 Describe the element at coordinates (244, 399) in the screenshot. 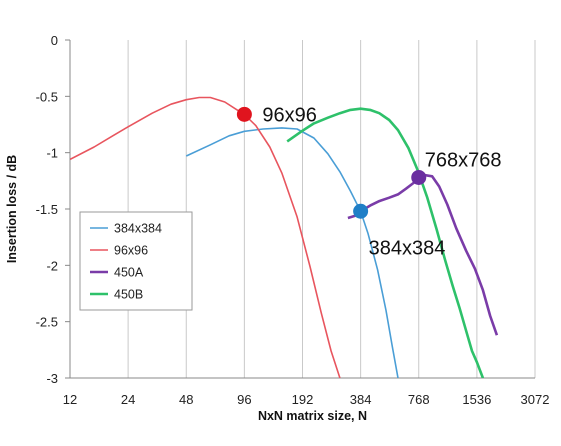

I see `x-tick-label: 96` at that location.